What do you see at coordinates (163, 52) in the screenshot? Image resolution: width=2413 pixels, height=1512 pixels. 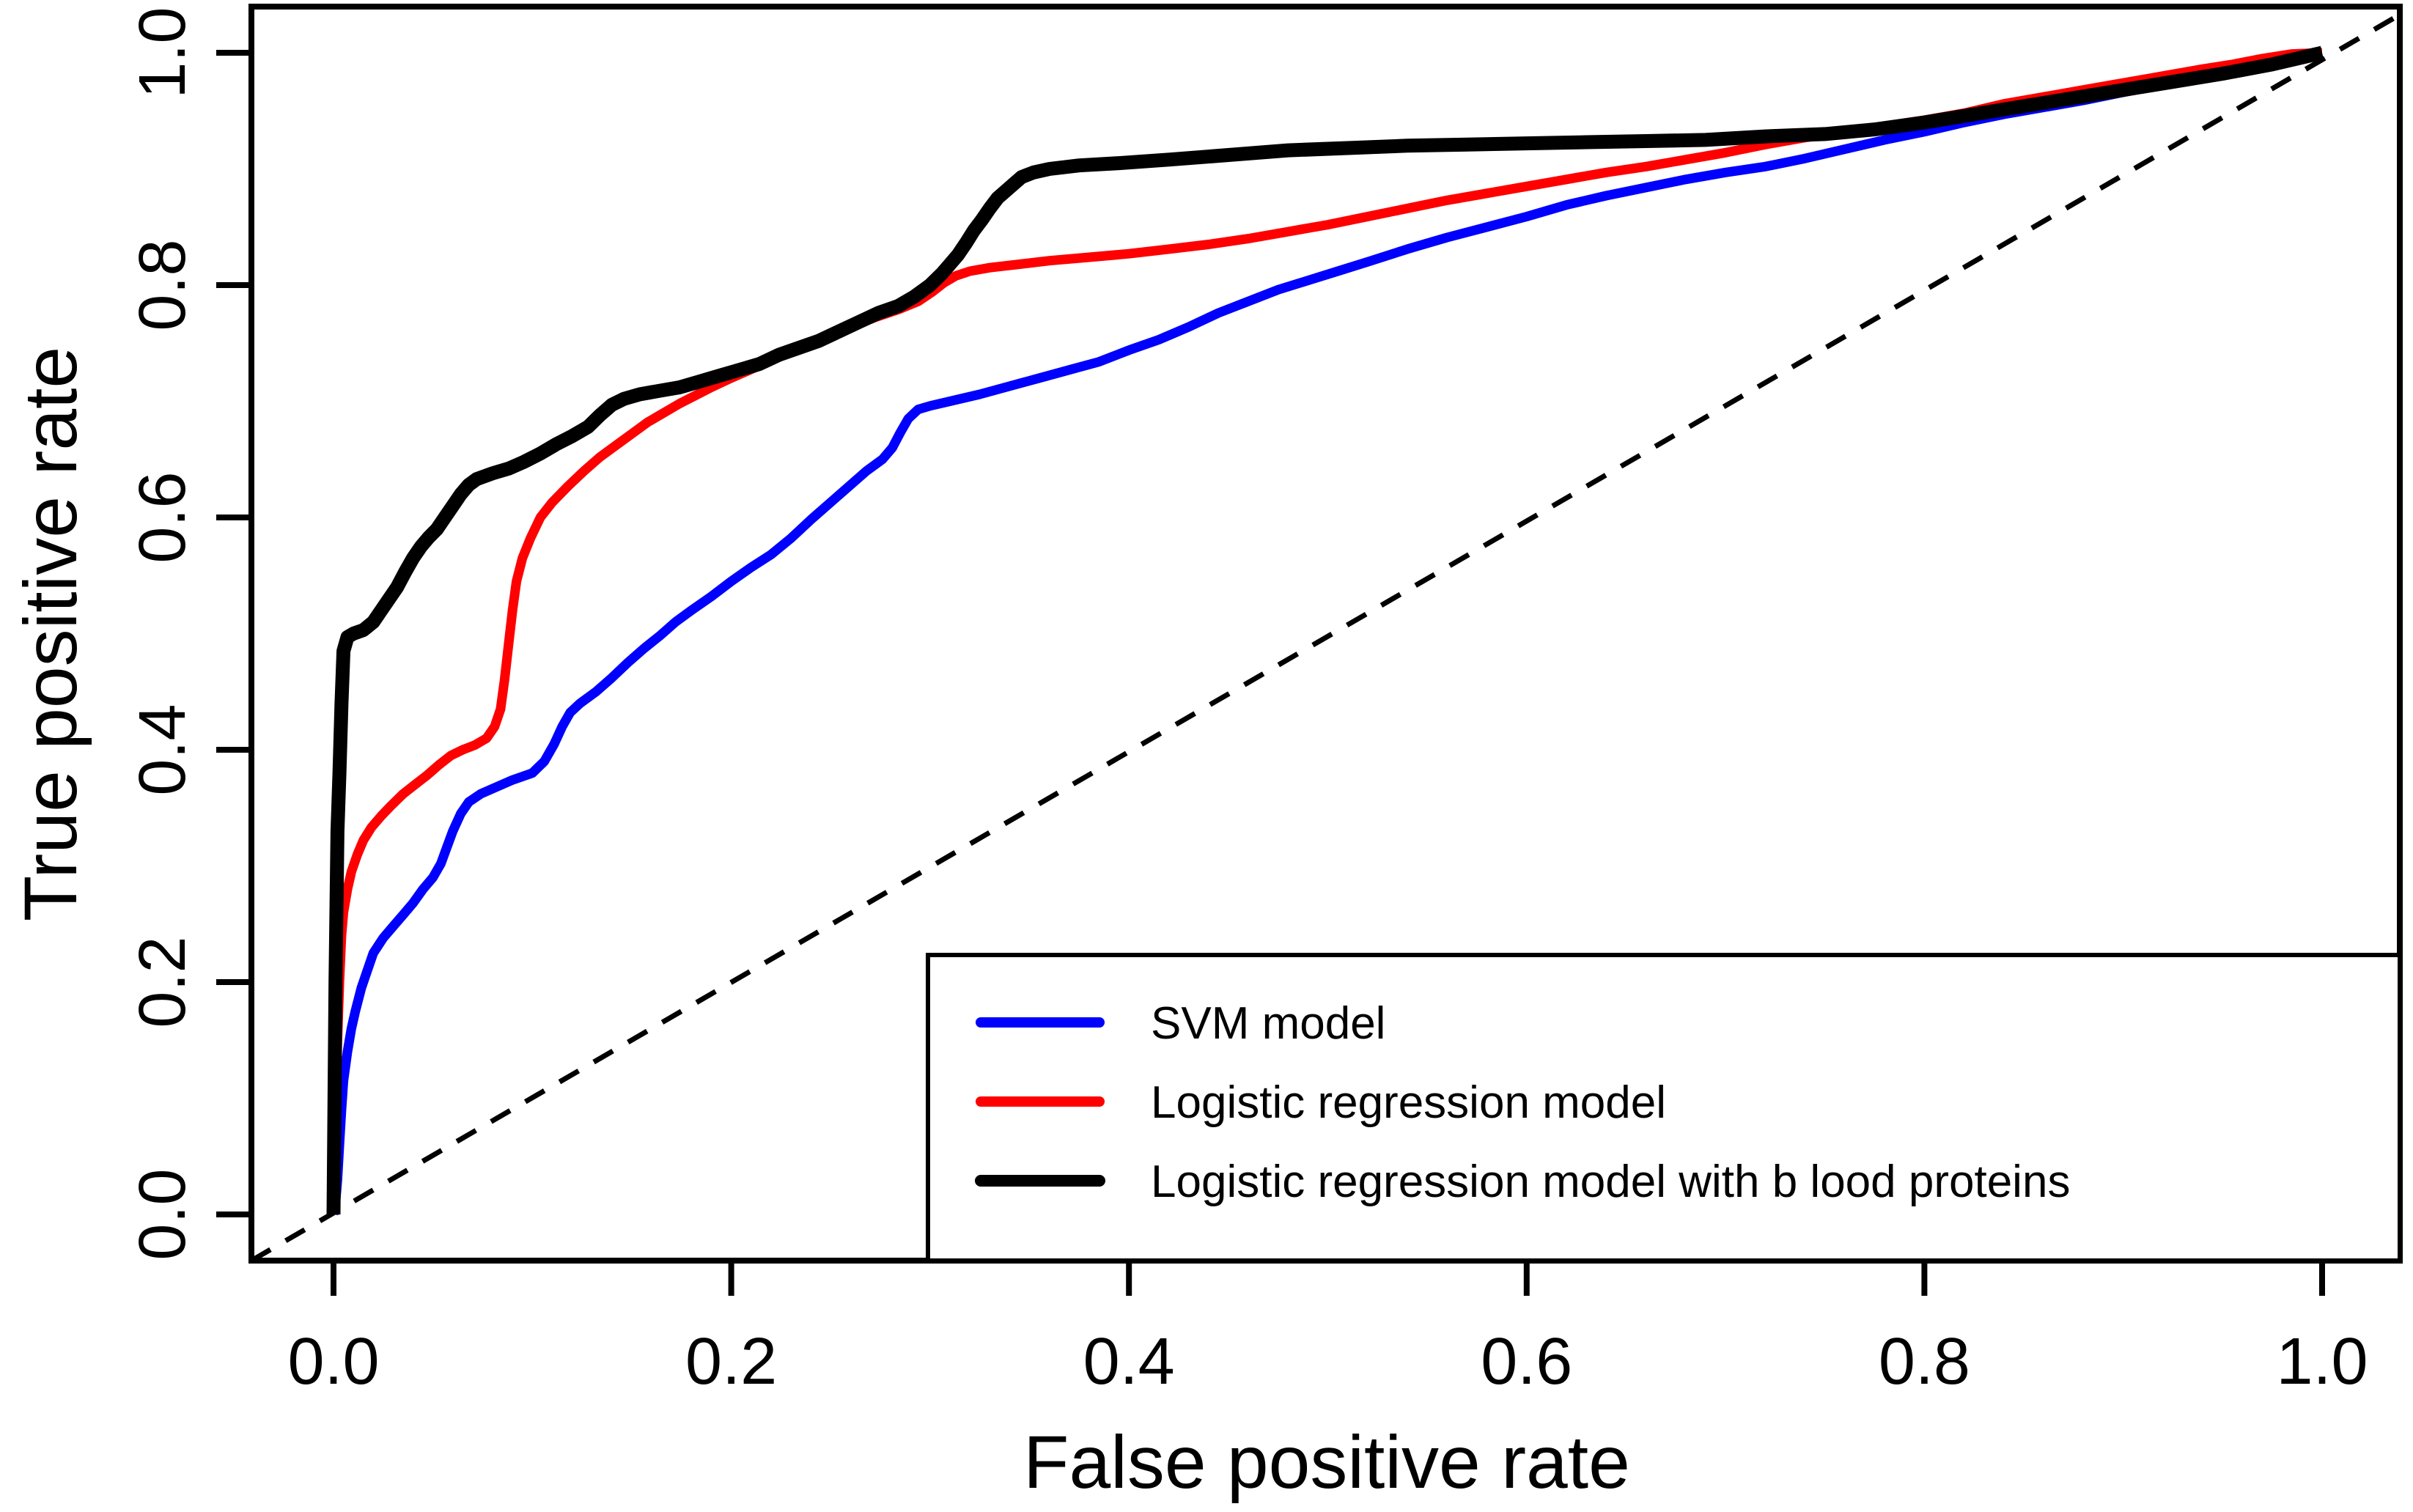 I see `y-tick-label: 1.0` at bounding box center [163, 52].